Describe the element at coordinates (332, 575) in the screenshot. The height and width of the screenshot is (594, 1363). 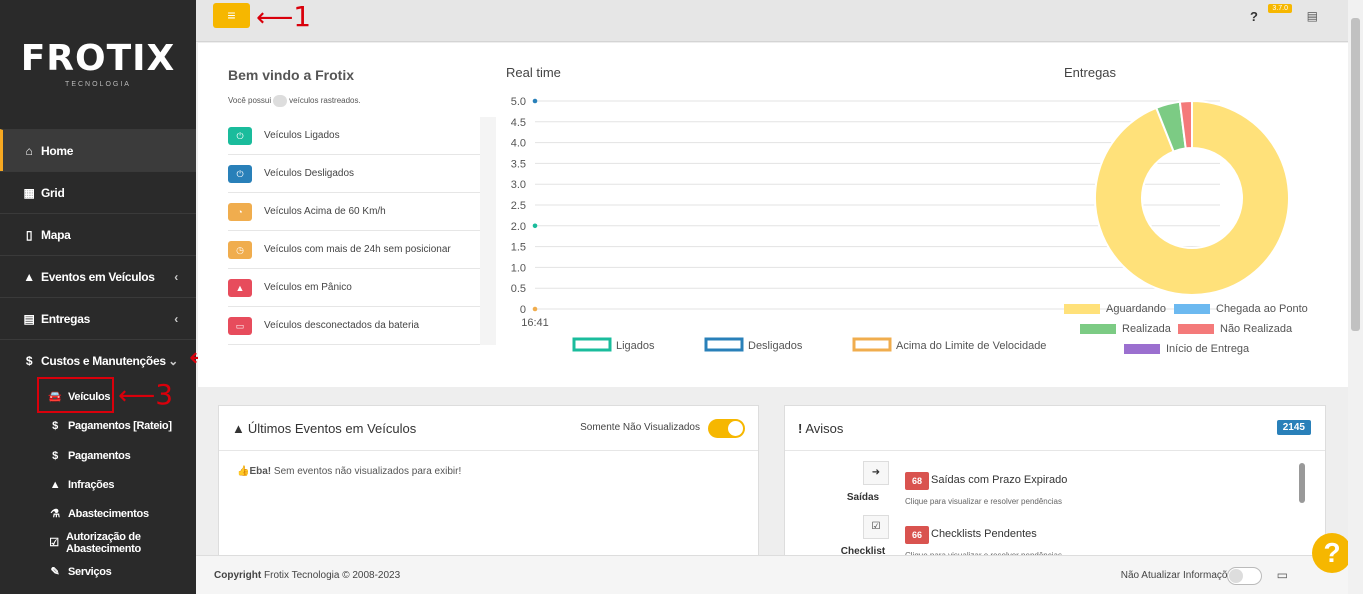
I see `copyright-text: Frotix Tecnologia © 2008-2023` at that location.